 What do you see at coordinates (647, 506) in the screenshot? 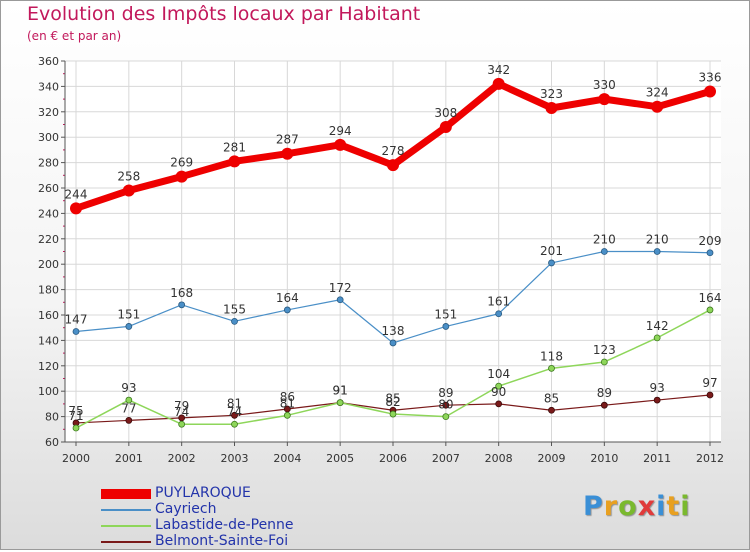
I see `logo-letter: x` at bounding box center [647, 506].